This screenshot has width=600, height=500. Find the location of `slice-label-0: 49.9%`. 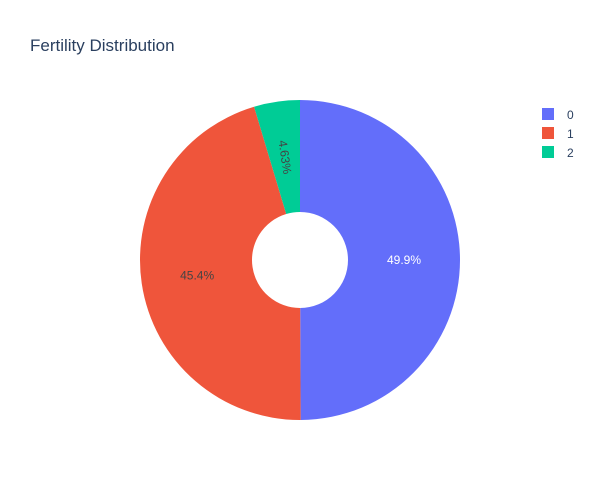

slice-label-0: 49.9% is located at coordinates (404, 260).